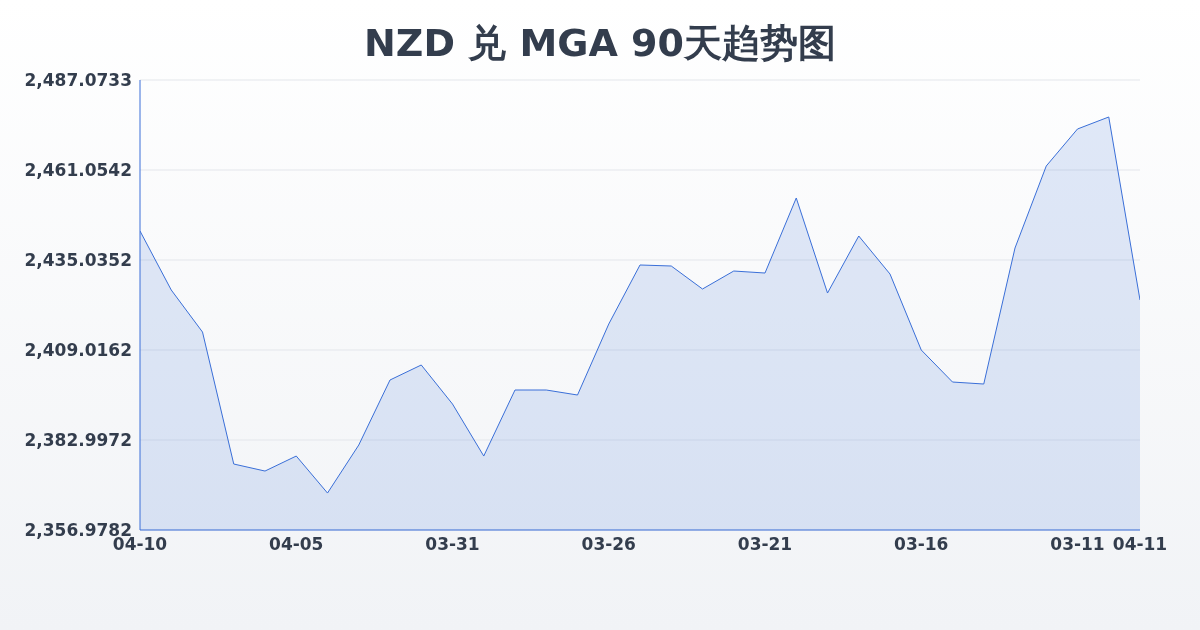  Describe the element at coordinates (78, 350) in the screenshot. I see `y-tick-label: 2,409.0162` at that location.